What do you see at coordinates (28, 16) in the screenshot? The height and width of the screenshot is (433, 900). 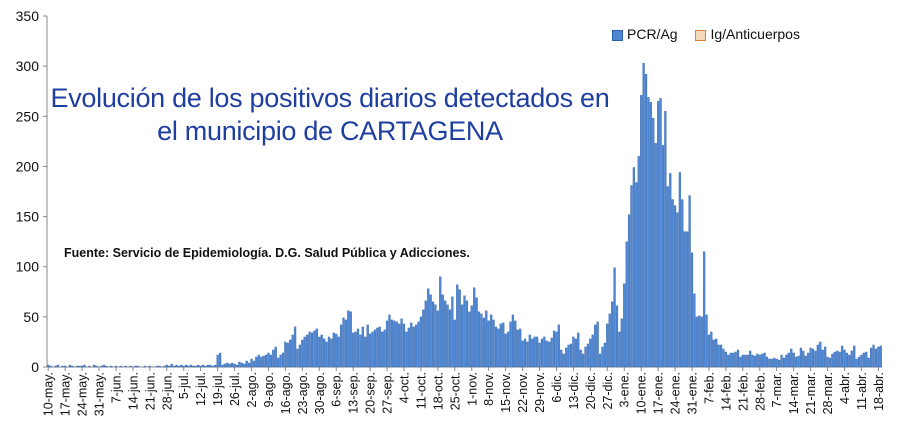 I see `y-tick-label: 350` at bounding box center [28, 16].